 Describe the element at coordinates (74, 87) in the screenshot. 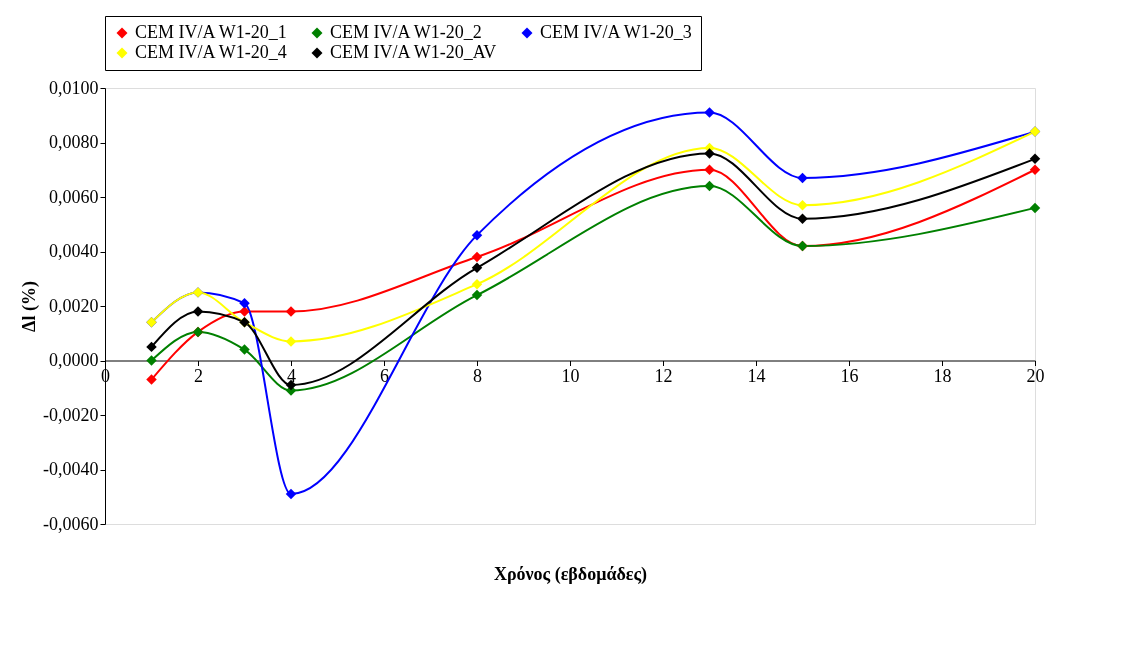

I see `y-tick-label: 0,0100` at that location.